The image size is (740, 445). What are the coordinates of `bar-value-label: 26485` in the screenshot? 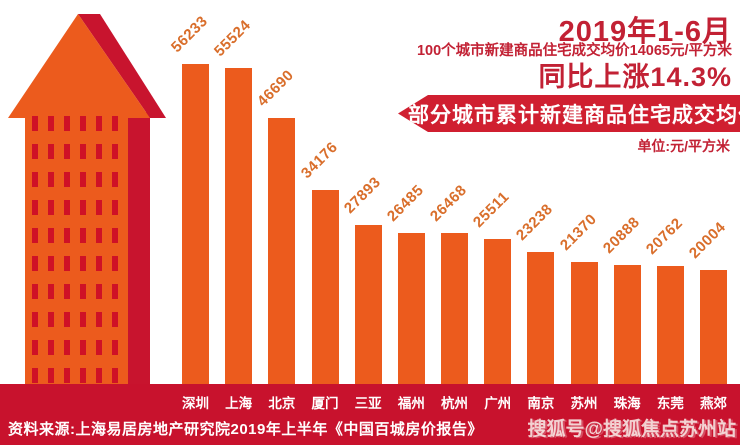 It's located at (405, 203).